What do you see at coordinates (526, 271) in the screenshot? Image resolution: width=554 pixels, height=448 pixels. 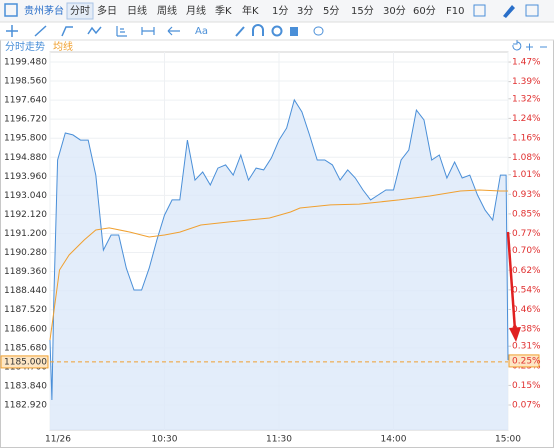 I see `y2-tick-label: 0.62%` at bounding box center [526, 271].